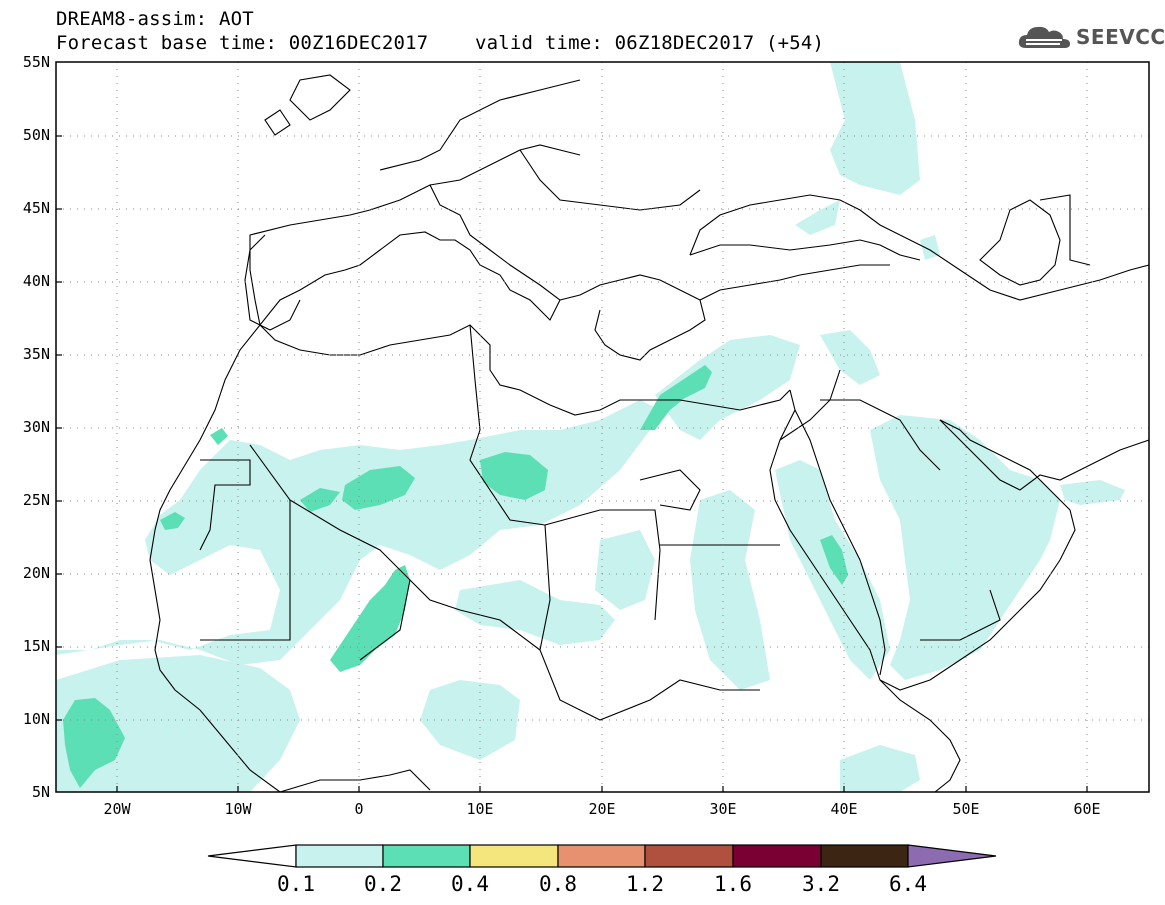  Describe the element at coordinates (1087, 809) in the screenshot. I see `lon-label: 60E` at that location.